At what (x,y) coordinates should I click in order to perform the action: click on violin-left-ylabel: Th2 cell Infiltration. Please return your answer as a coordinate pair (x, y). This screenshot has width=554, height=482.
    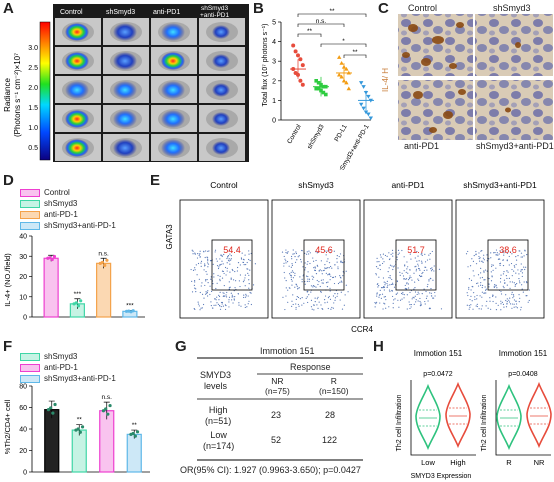
    Looking at the image, I should click on (399, 422).